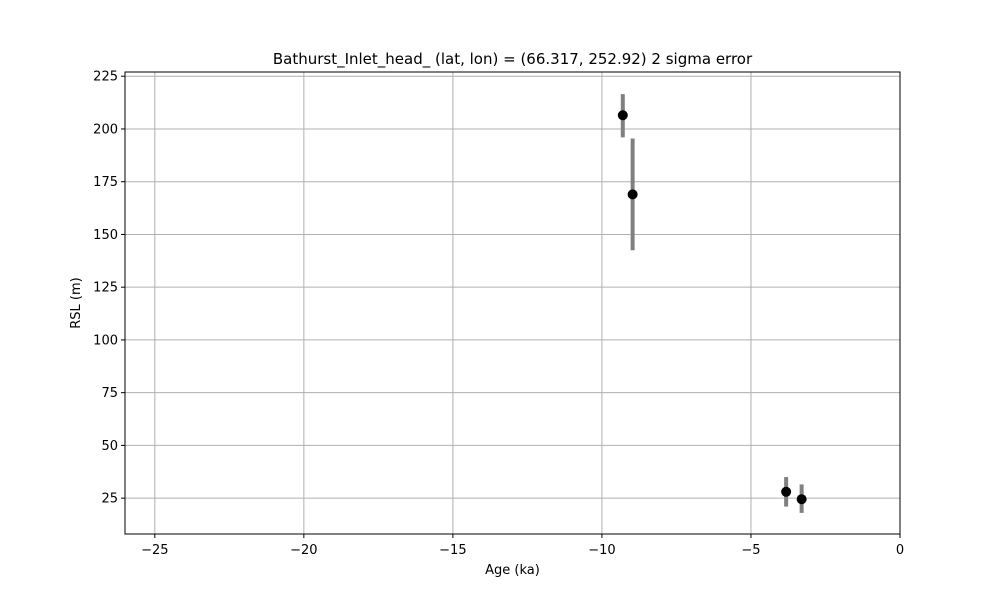  Describe the element at coordinates (900, 550) in the screenshot. I see `x-tick-label: 0` at that location.